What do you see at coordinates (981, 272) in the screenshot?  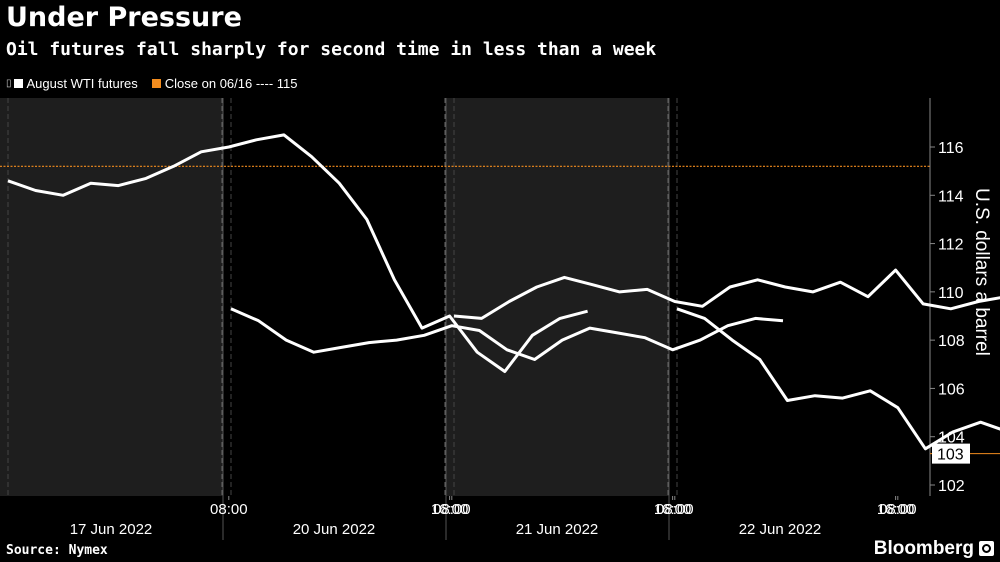 I see `y-axis-title: U.S. dollars a barrel` at bounding box center [981, 272].